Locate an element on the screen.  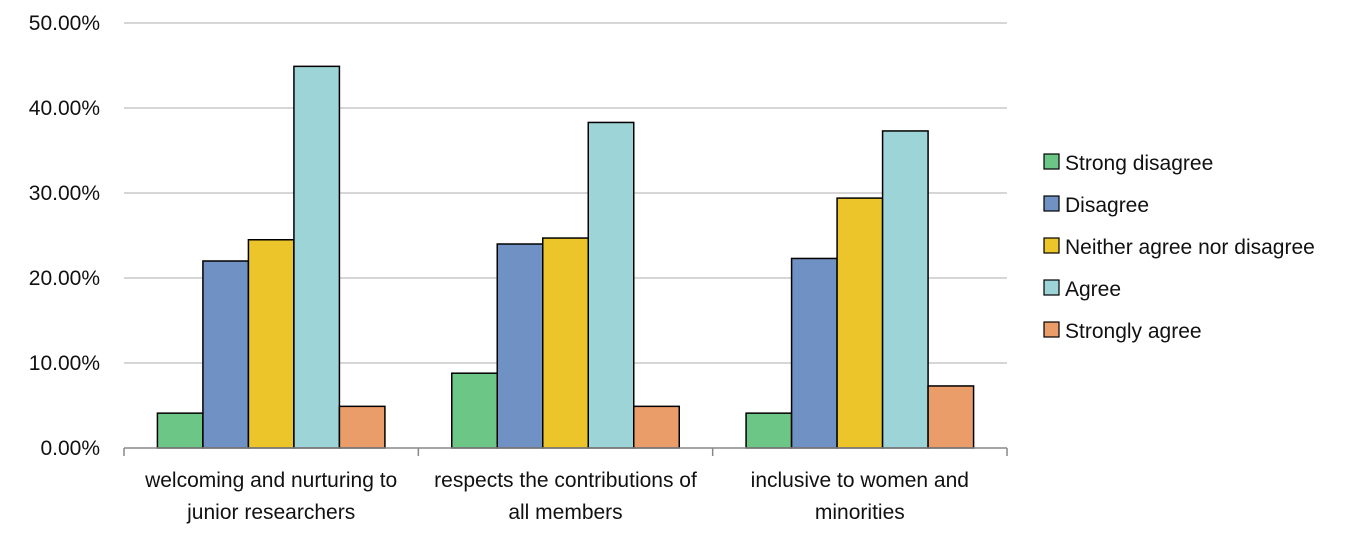
legend-label: Disagree is located at coordinates (1107, 205).